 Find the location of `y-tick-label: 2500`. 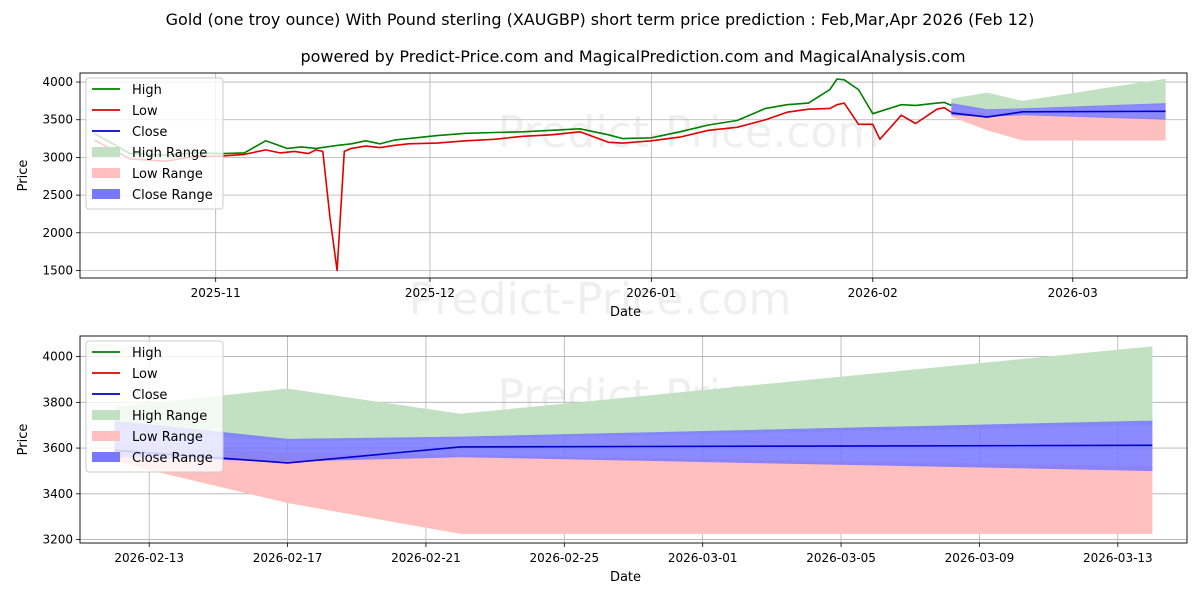

y-tick-label: 2500 is located at coordinates (57, 195).